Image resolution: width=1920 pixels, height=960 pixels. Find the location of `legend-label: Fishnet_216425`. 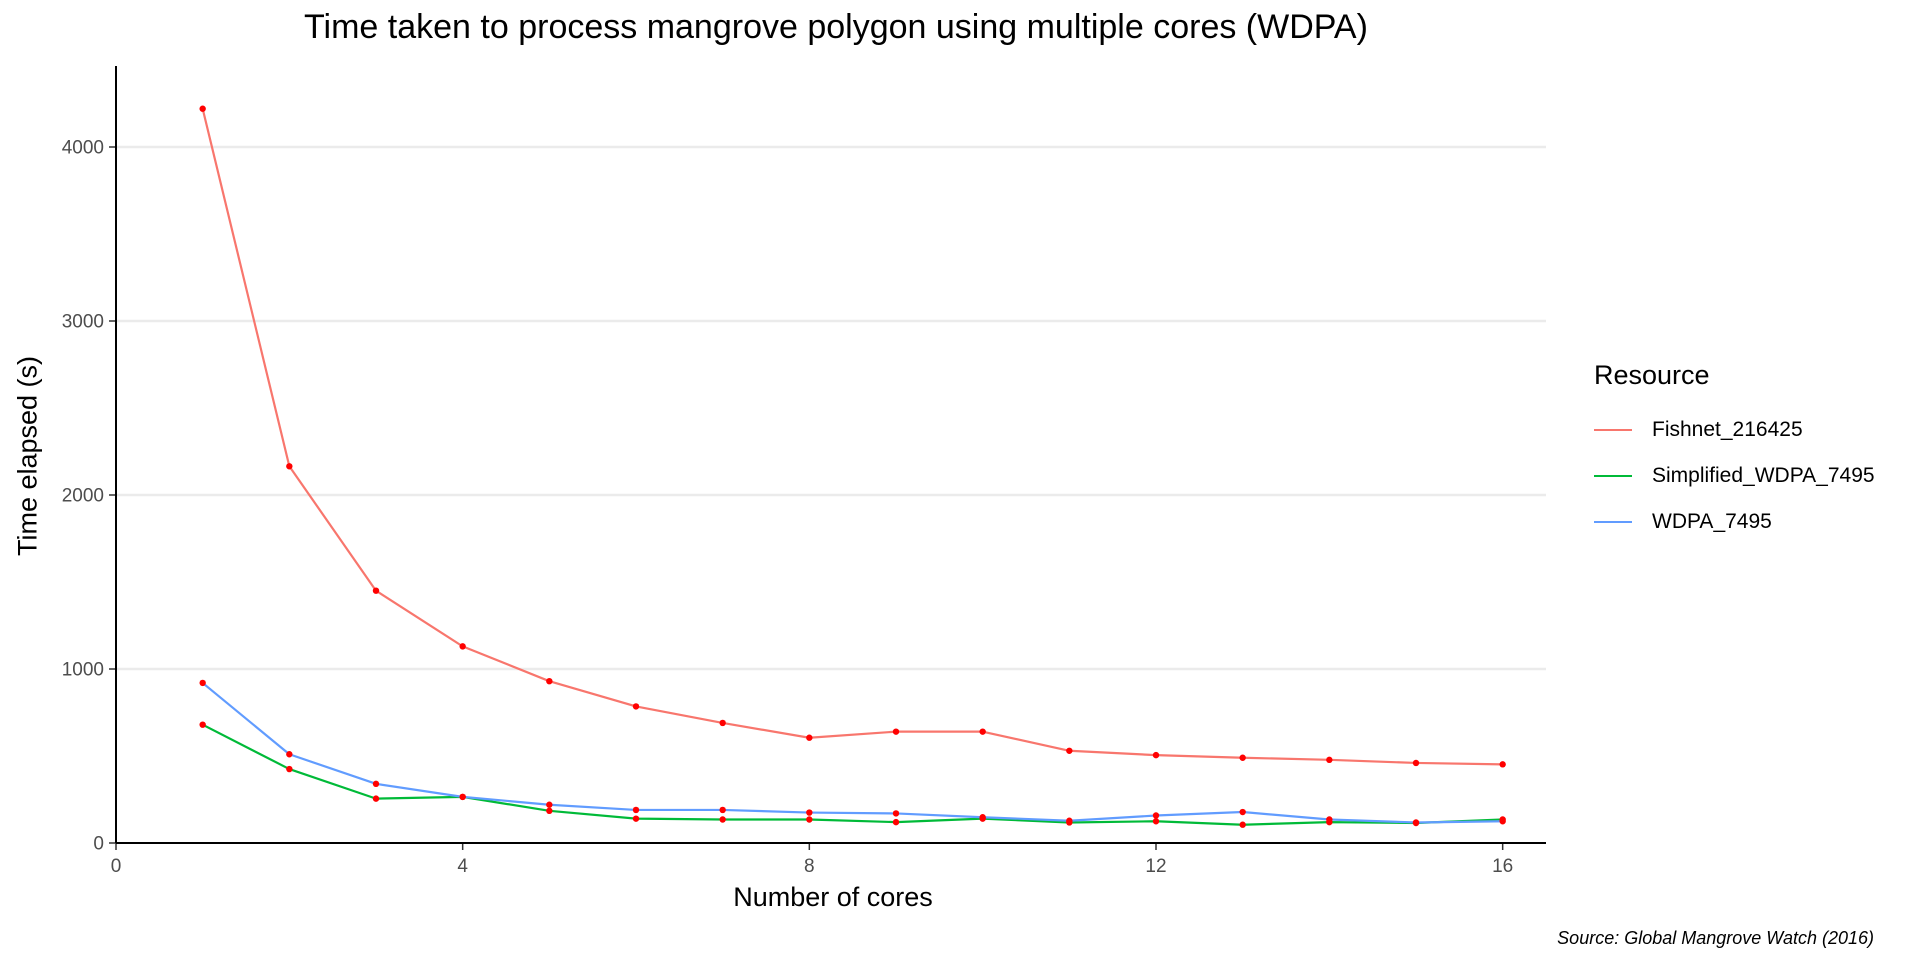

legend-label: Fishnet_216425 is located at coordinates (1727, 429).